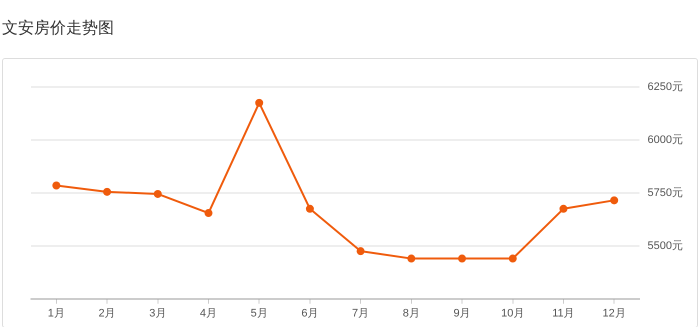 This screenshot has height=327, width=699. I want to click on chart-title: 文安房价走势图, so click(58, 28).